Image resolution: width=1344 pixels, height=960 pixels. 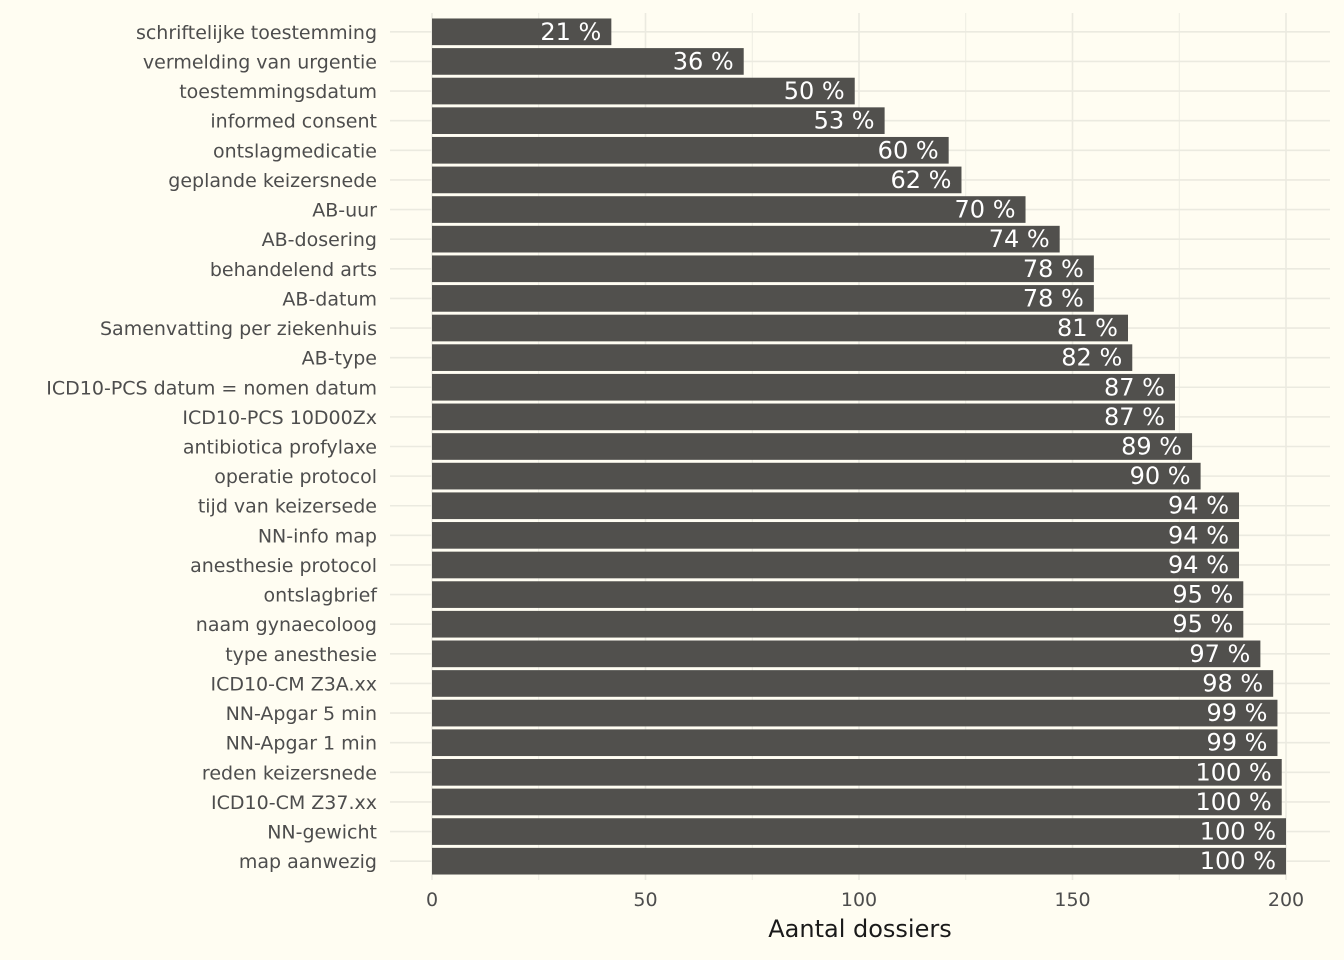 I want to click on category-label: ICD10-PCS datum = nomen datum, so click(x=211, y=388).